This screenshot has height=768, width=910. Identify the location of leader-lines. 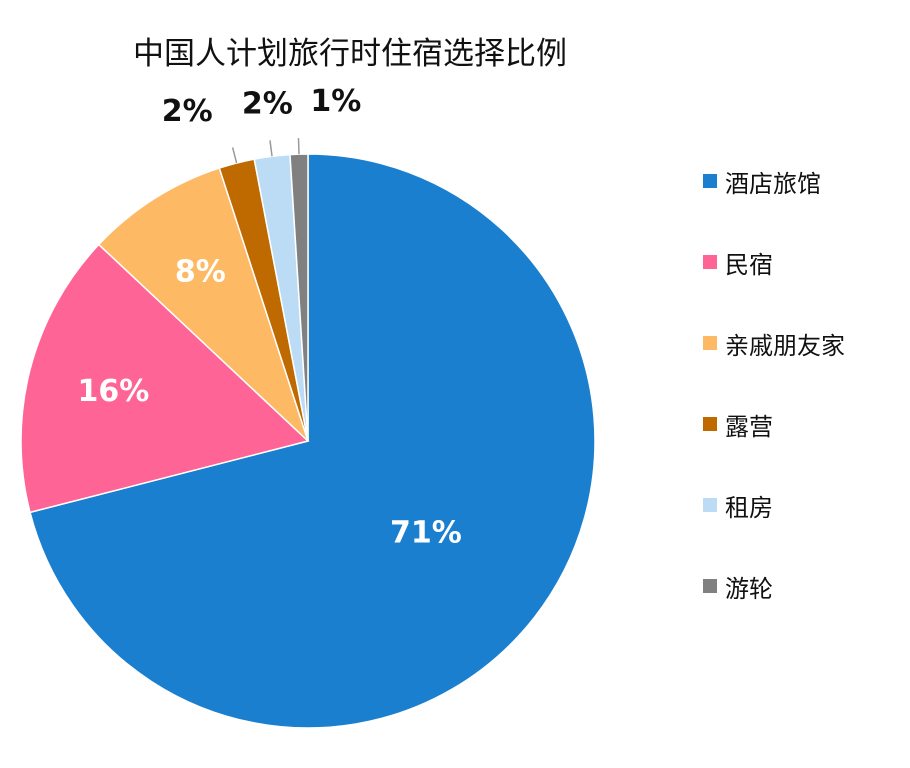
(265, 151).